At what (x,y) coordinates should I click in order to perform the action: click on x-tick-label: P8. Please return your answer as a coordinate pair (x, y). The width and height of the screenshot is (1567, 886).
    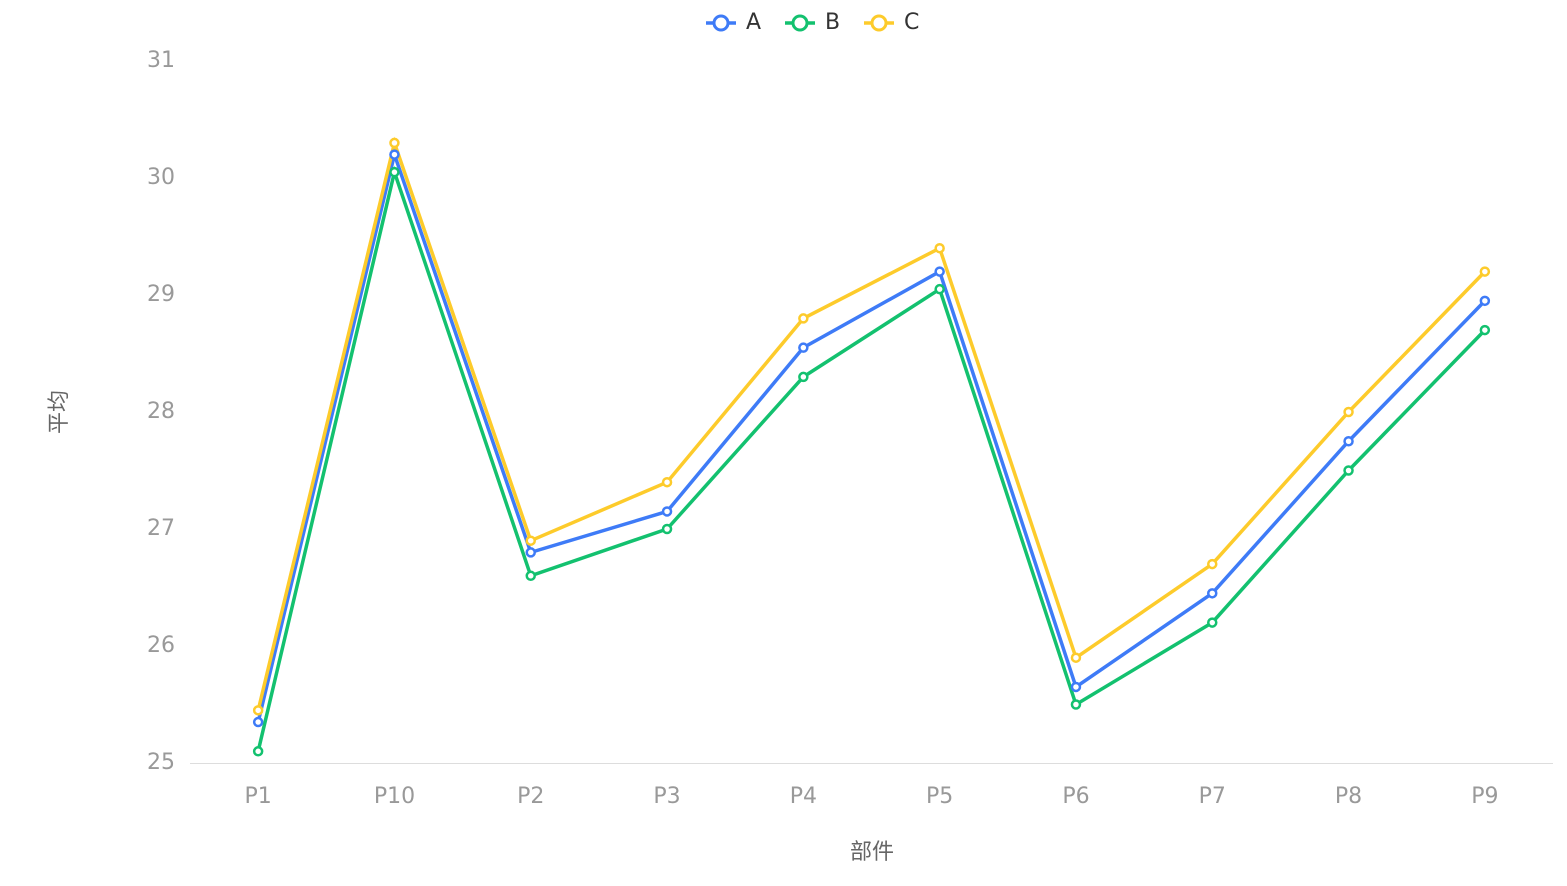
    Looking at the image, I should click on (1348, 796).